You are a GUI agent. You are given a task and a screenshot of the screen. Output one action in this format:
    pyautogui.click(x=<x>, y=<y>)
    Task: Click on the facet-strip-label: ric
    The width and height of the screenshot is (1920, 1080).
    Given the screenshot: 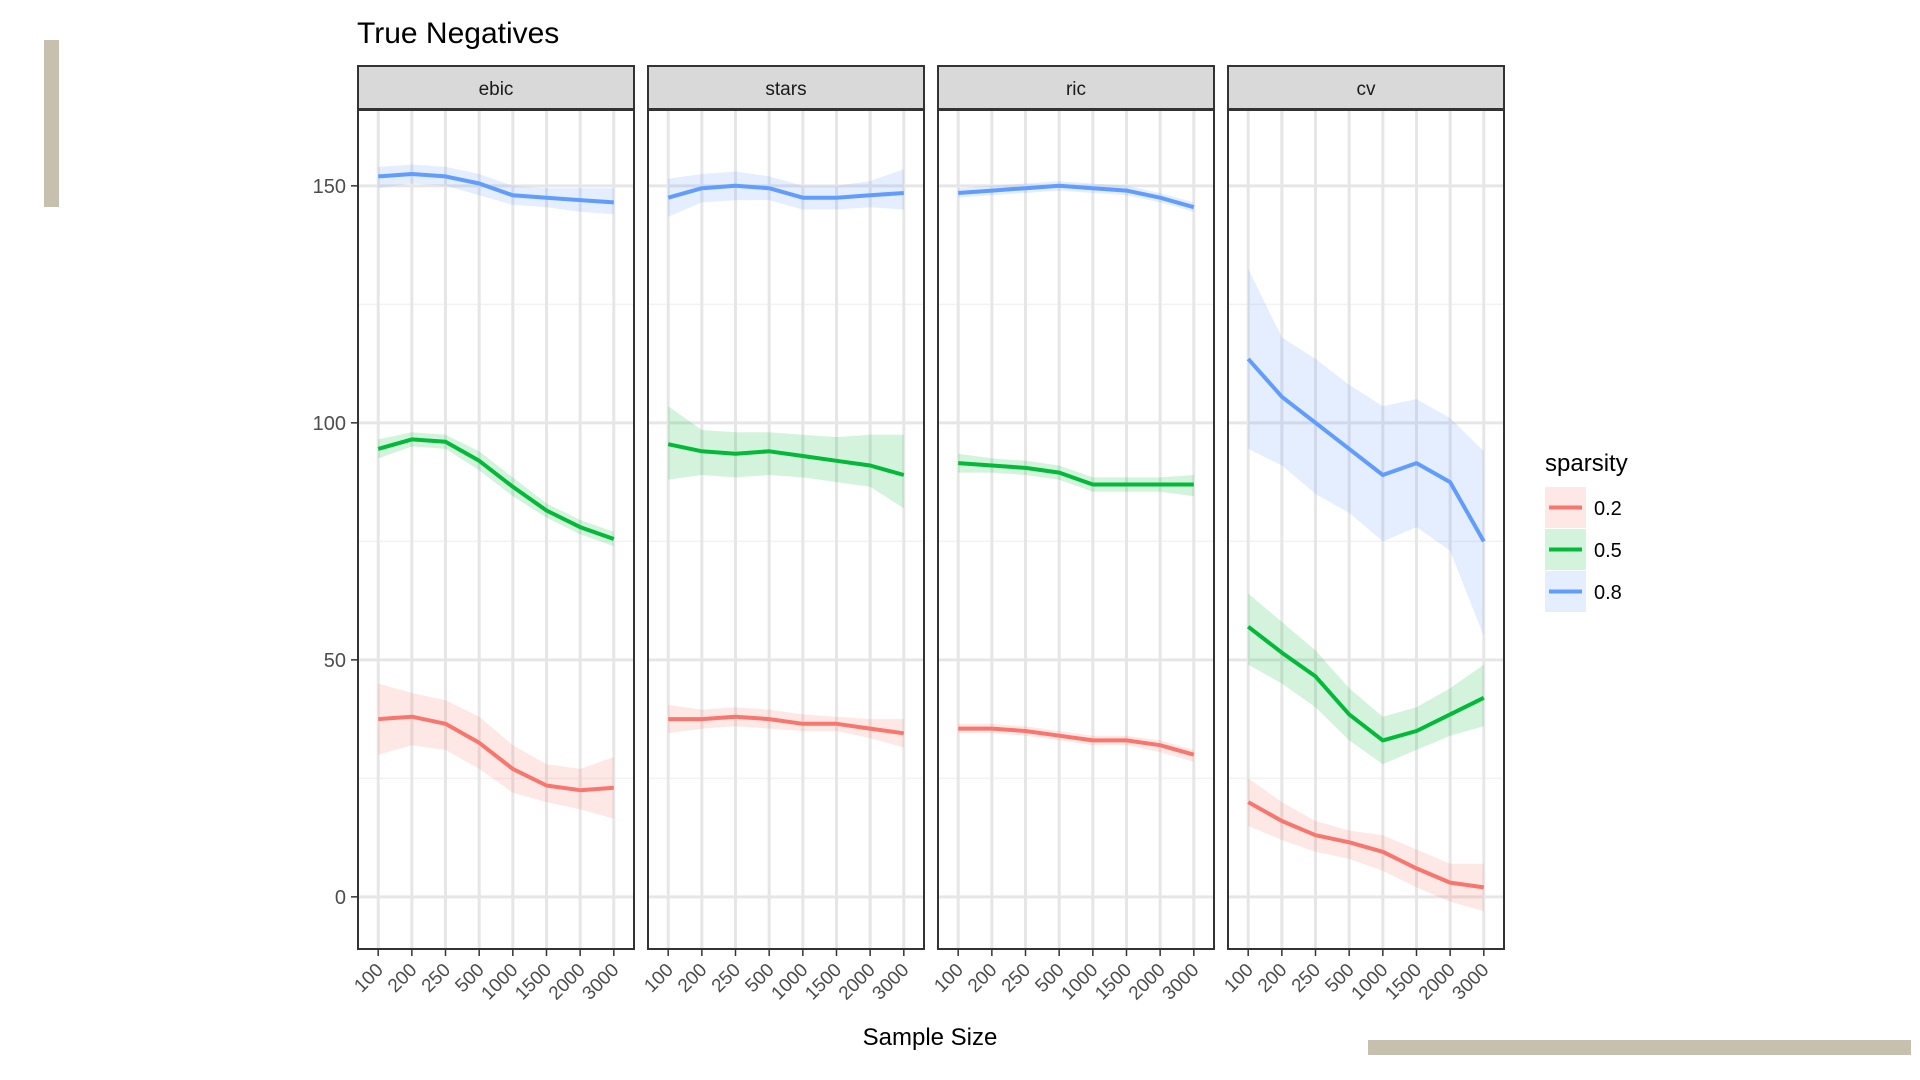 What is the action you would take?
    pyautogui.click(x=1076, y=89)
    